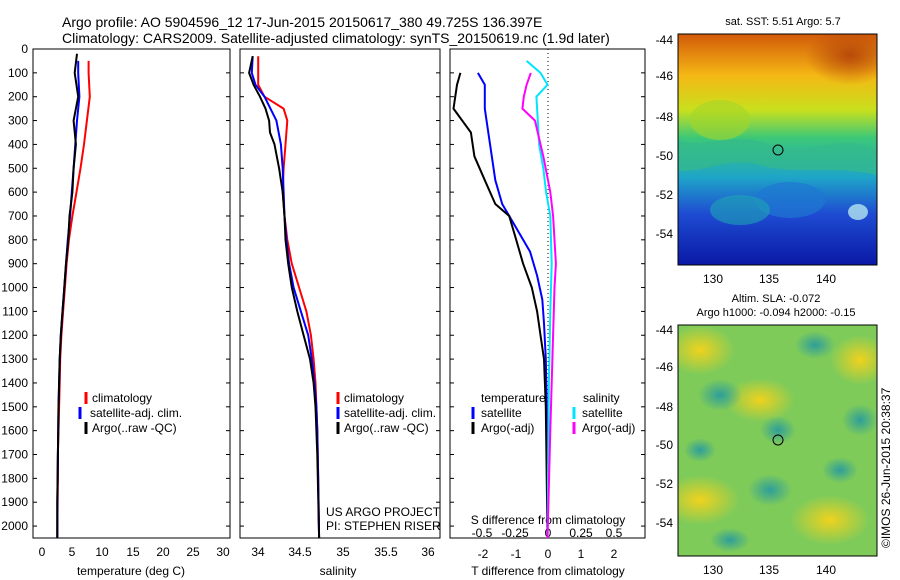 This screenshot has height=580, width=900. What do you see at coordinates (42, 552) in the screenshot?
I see `temp-tick-label: 0` at bounding box center [42, 552].